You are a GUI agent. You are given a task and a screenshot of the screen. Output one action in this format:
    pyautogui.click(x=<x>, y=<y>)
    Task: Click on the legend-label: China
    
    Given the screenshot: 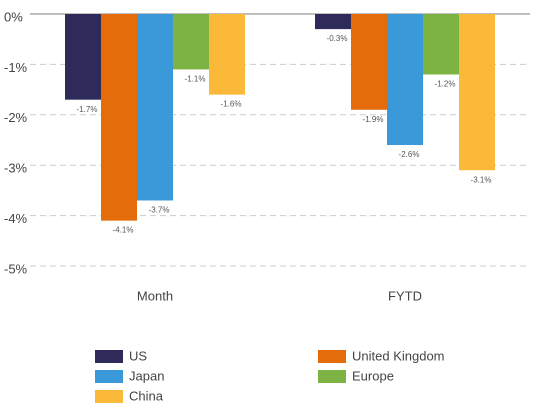 What is the action you would take?
    pyautogui.click(x=146, y=395)
    